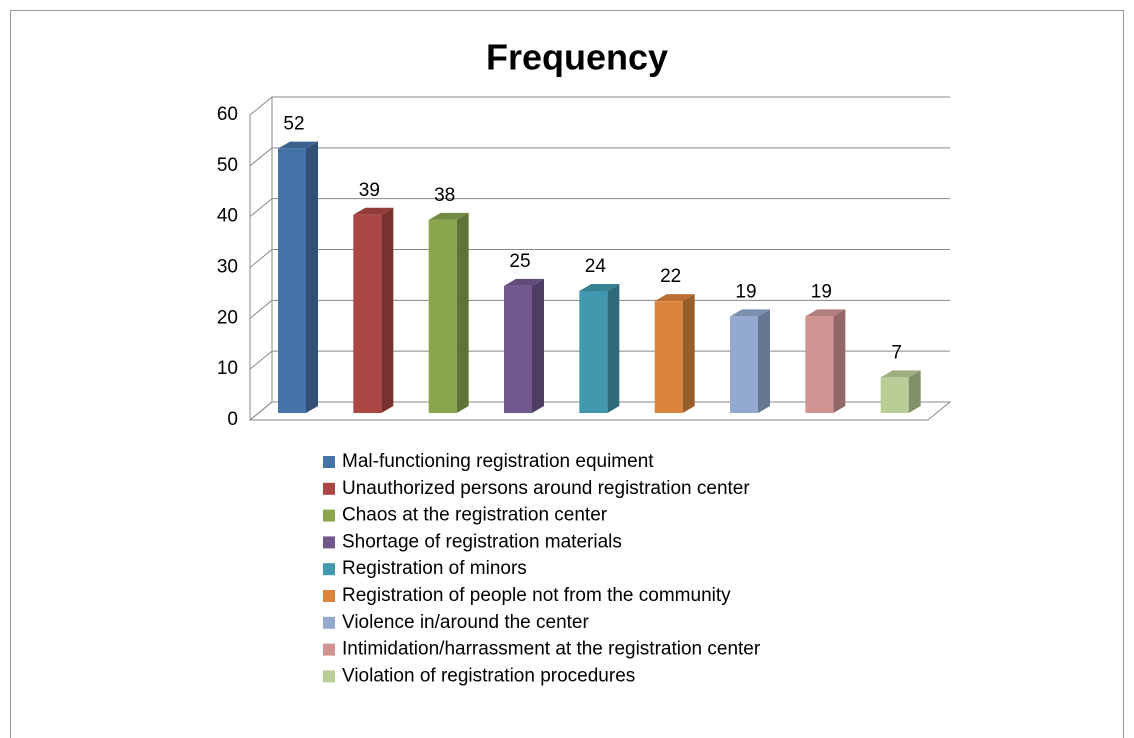 The width and height of the screenshot is (1134, 738). I want to click on legend-label: Mal-functioning registration equiment, so click(498, 461).